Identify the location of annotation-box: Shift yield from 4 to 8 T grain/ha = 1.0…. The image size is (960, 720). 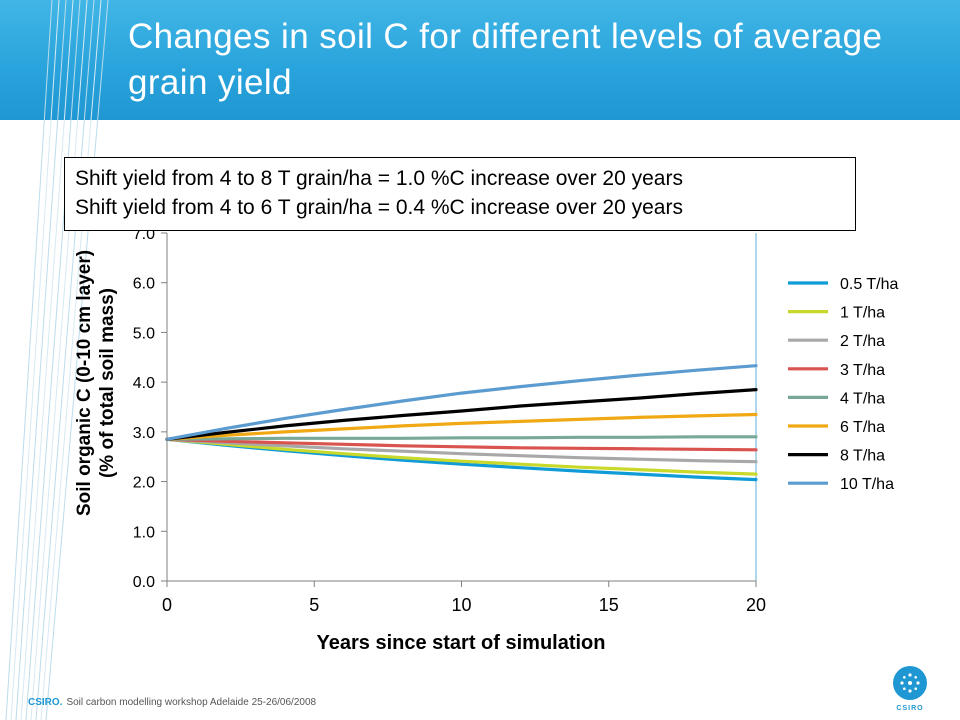
(460, 194).